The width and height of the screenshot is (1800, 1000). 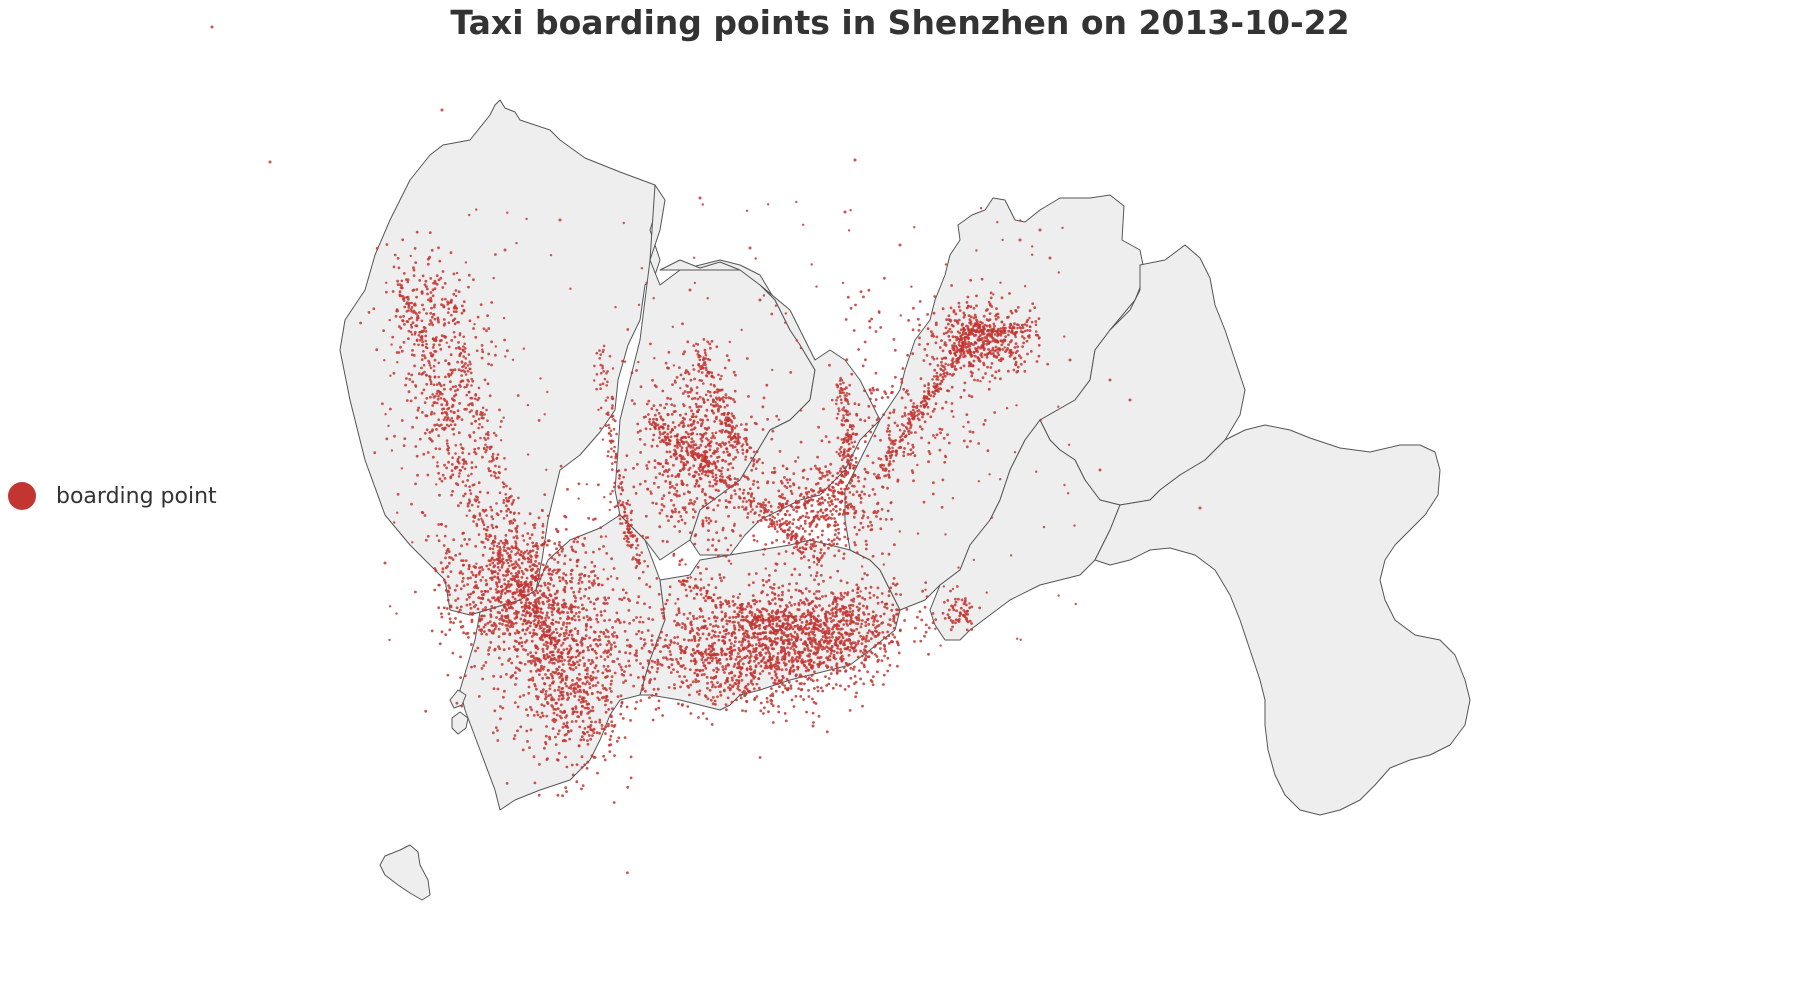 I want to click on legend-swatch-icon, so click(x=22, y=496).